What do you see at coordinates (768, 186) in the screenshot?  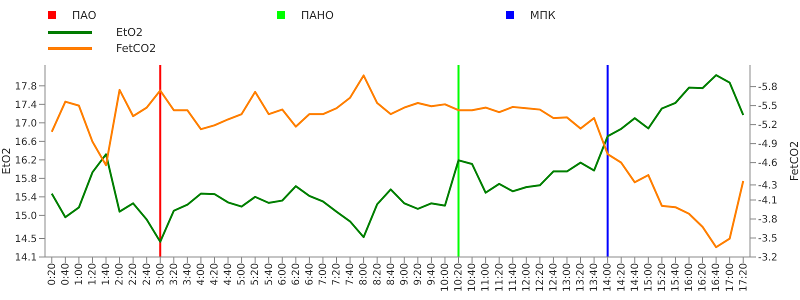 I see `y2-tick-label: -4.3` at bounding box center [768, 186].